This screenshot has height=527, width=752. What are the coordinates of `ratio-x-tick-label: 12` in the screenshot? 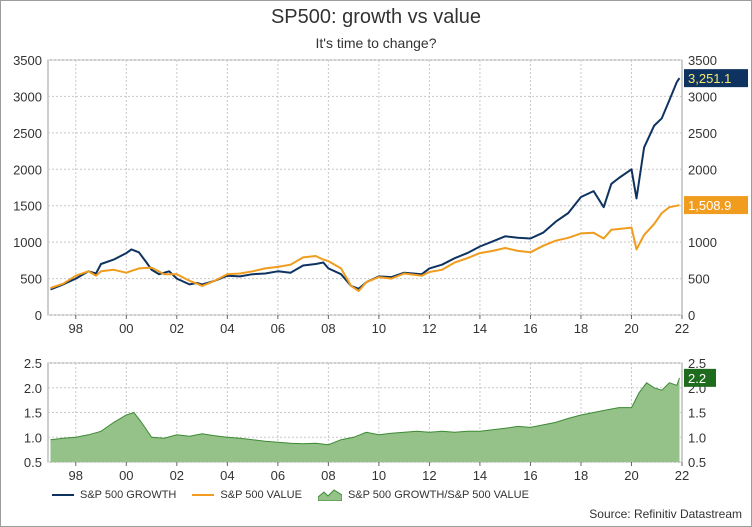 It's located at (429, 475).